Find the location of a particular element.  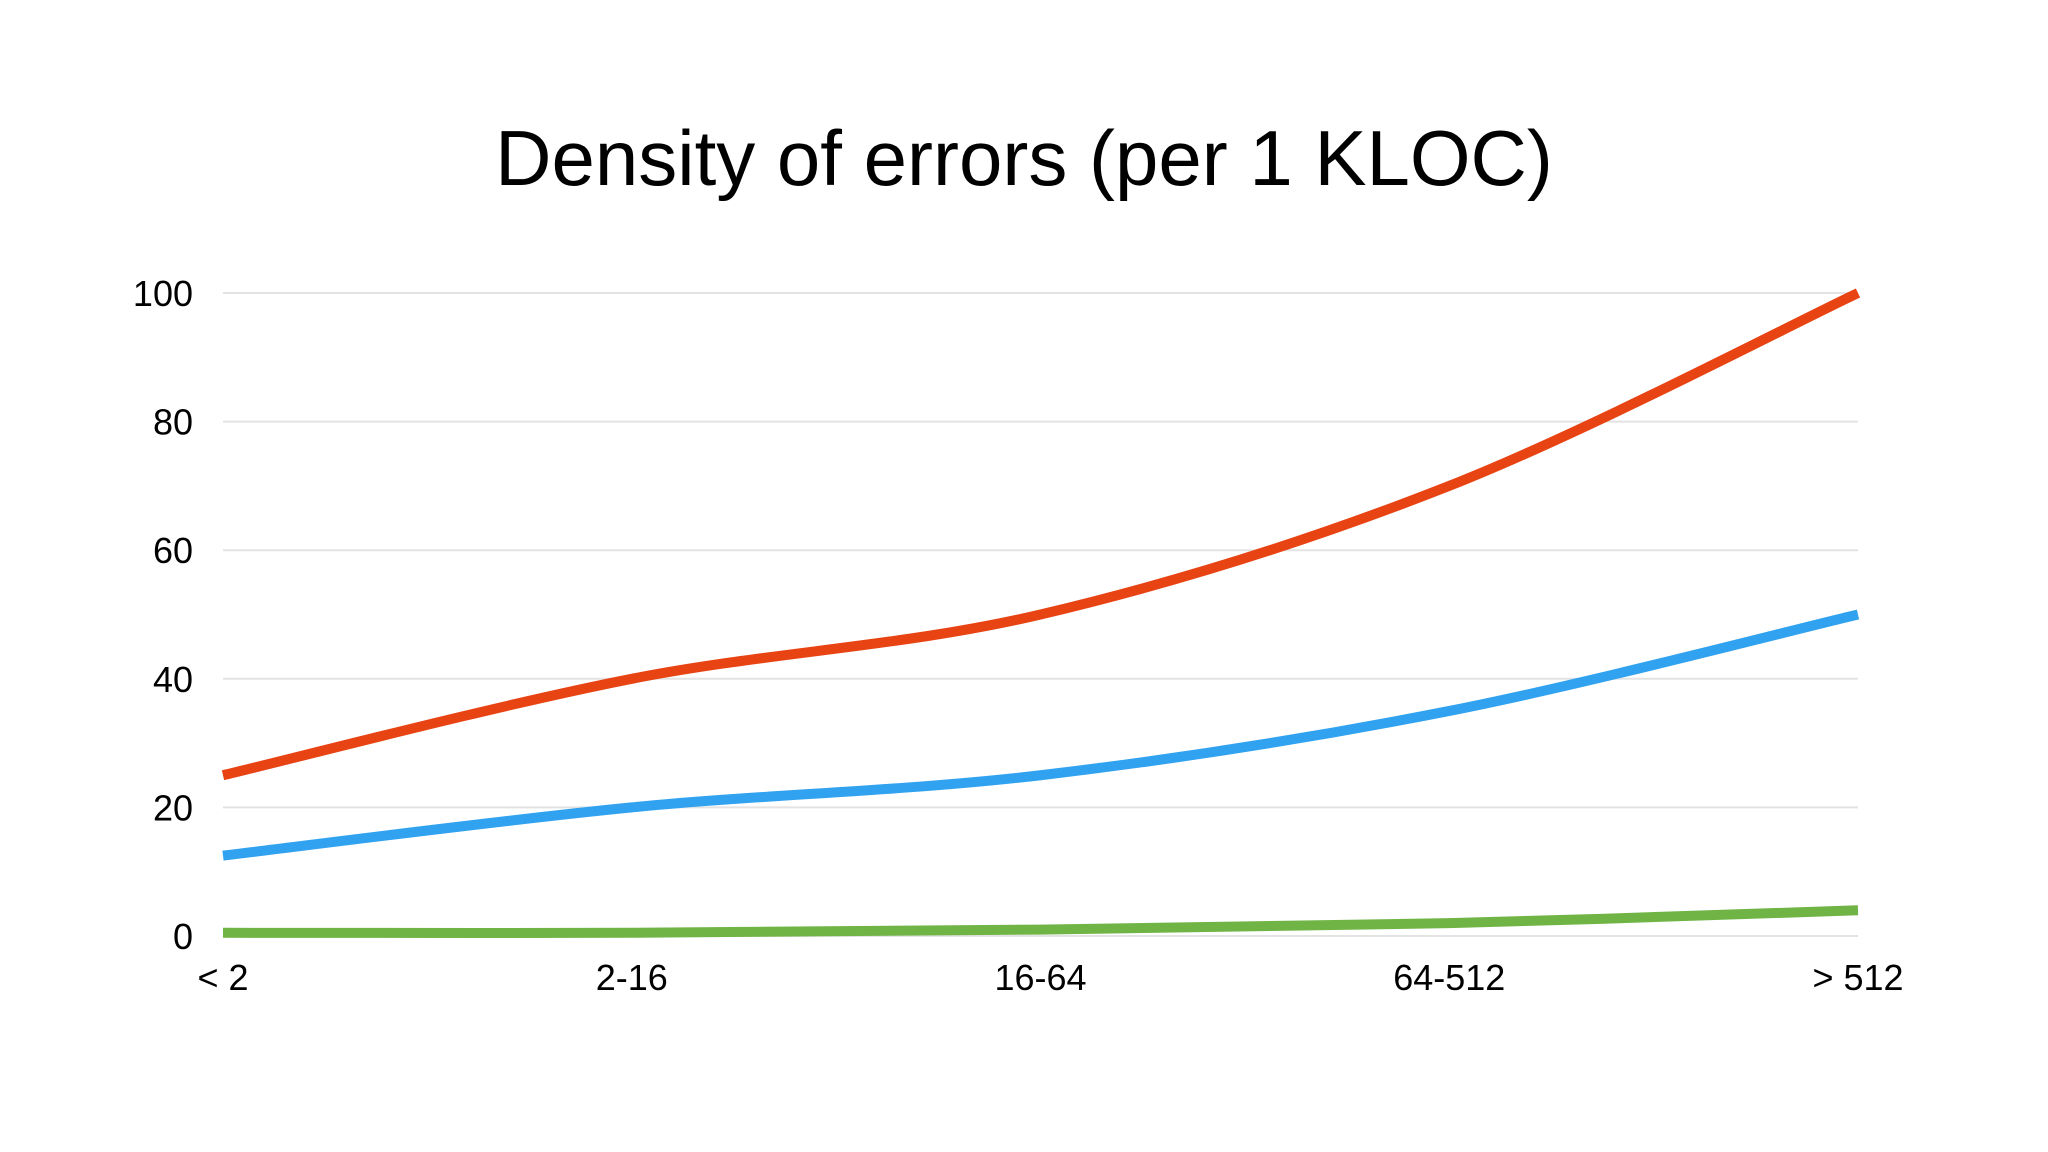

y-tick-label: 80 is located at coordinates (173, 422).